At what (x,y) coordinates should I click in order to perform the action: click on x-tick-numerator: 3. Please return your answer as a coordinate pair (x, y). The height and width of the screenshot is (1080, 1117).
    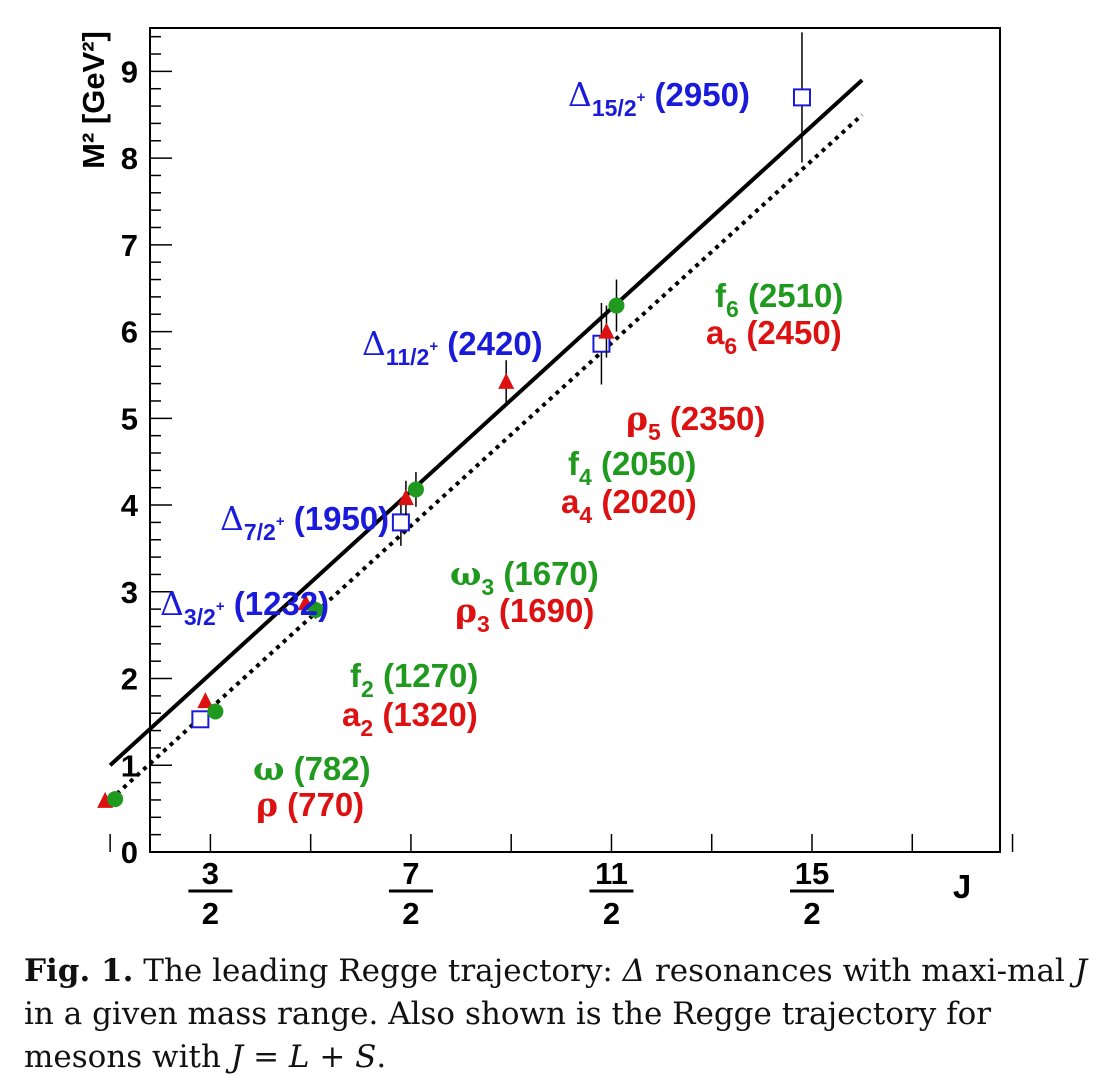
    Looking at the image, I should click on (210, 873).